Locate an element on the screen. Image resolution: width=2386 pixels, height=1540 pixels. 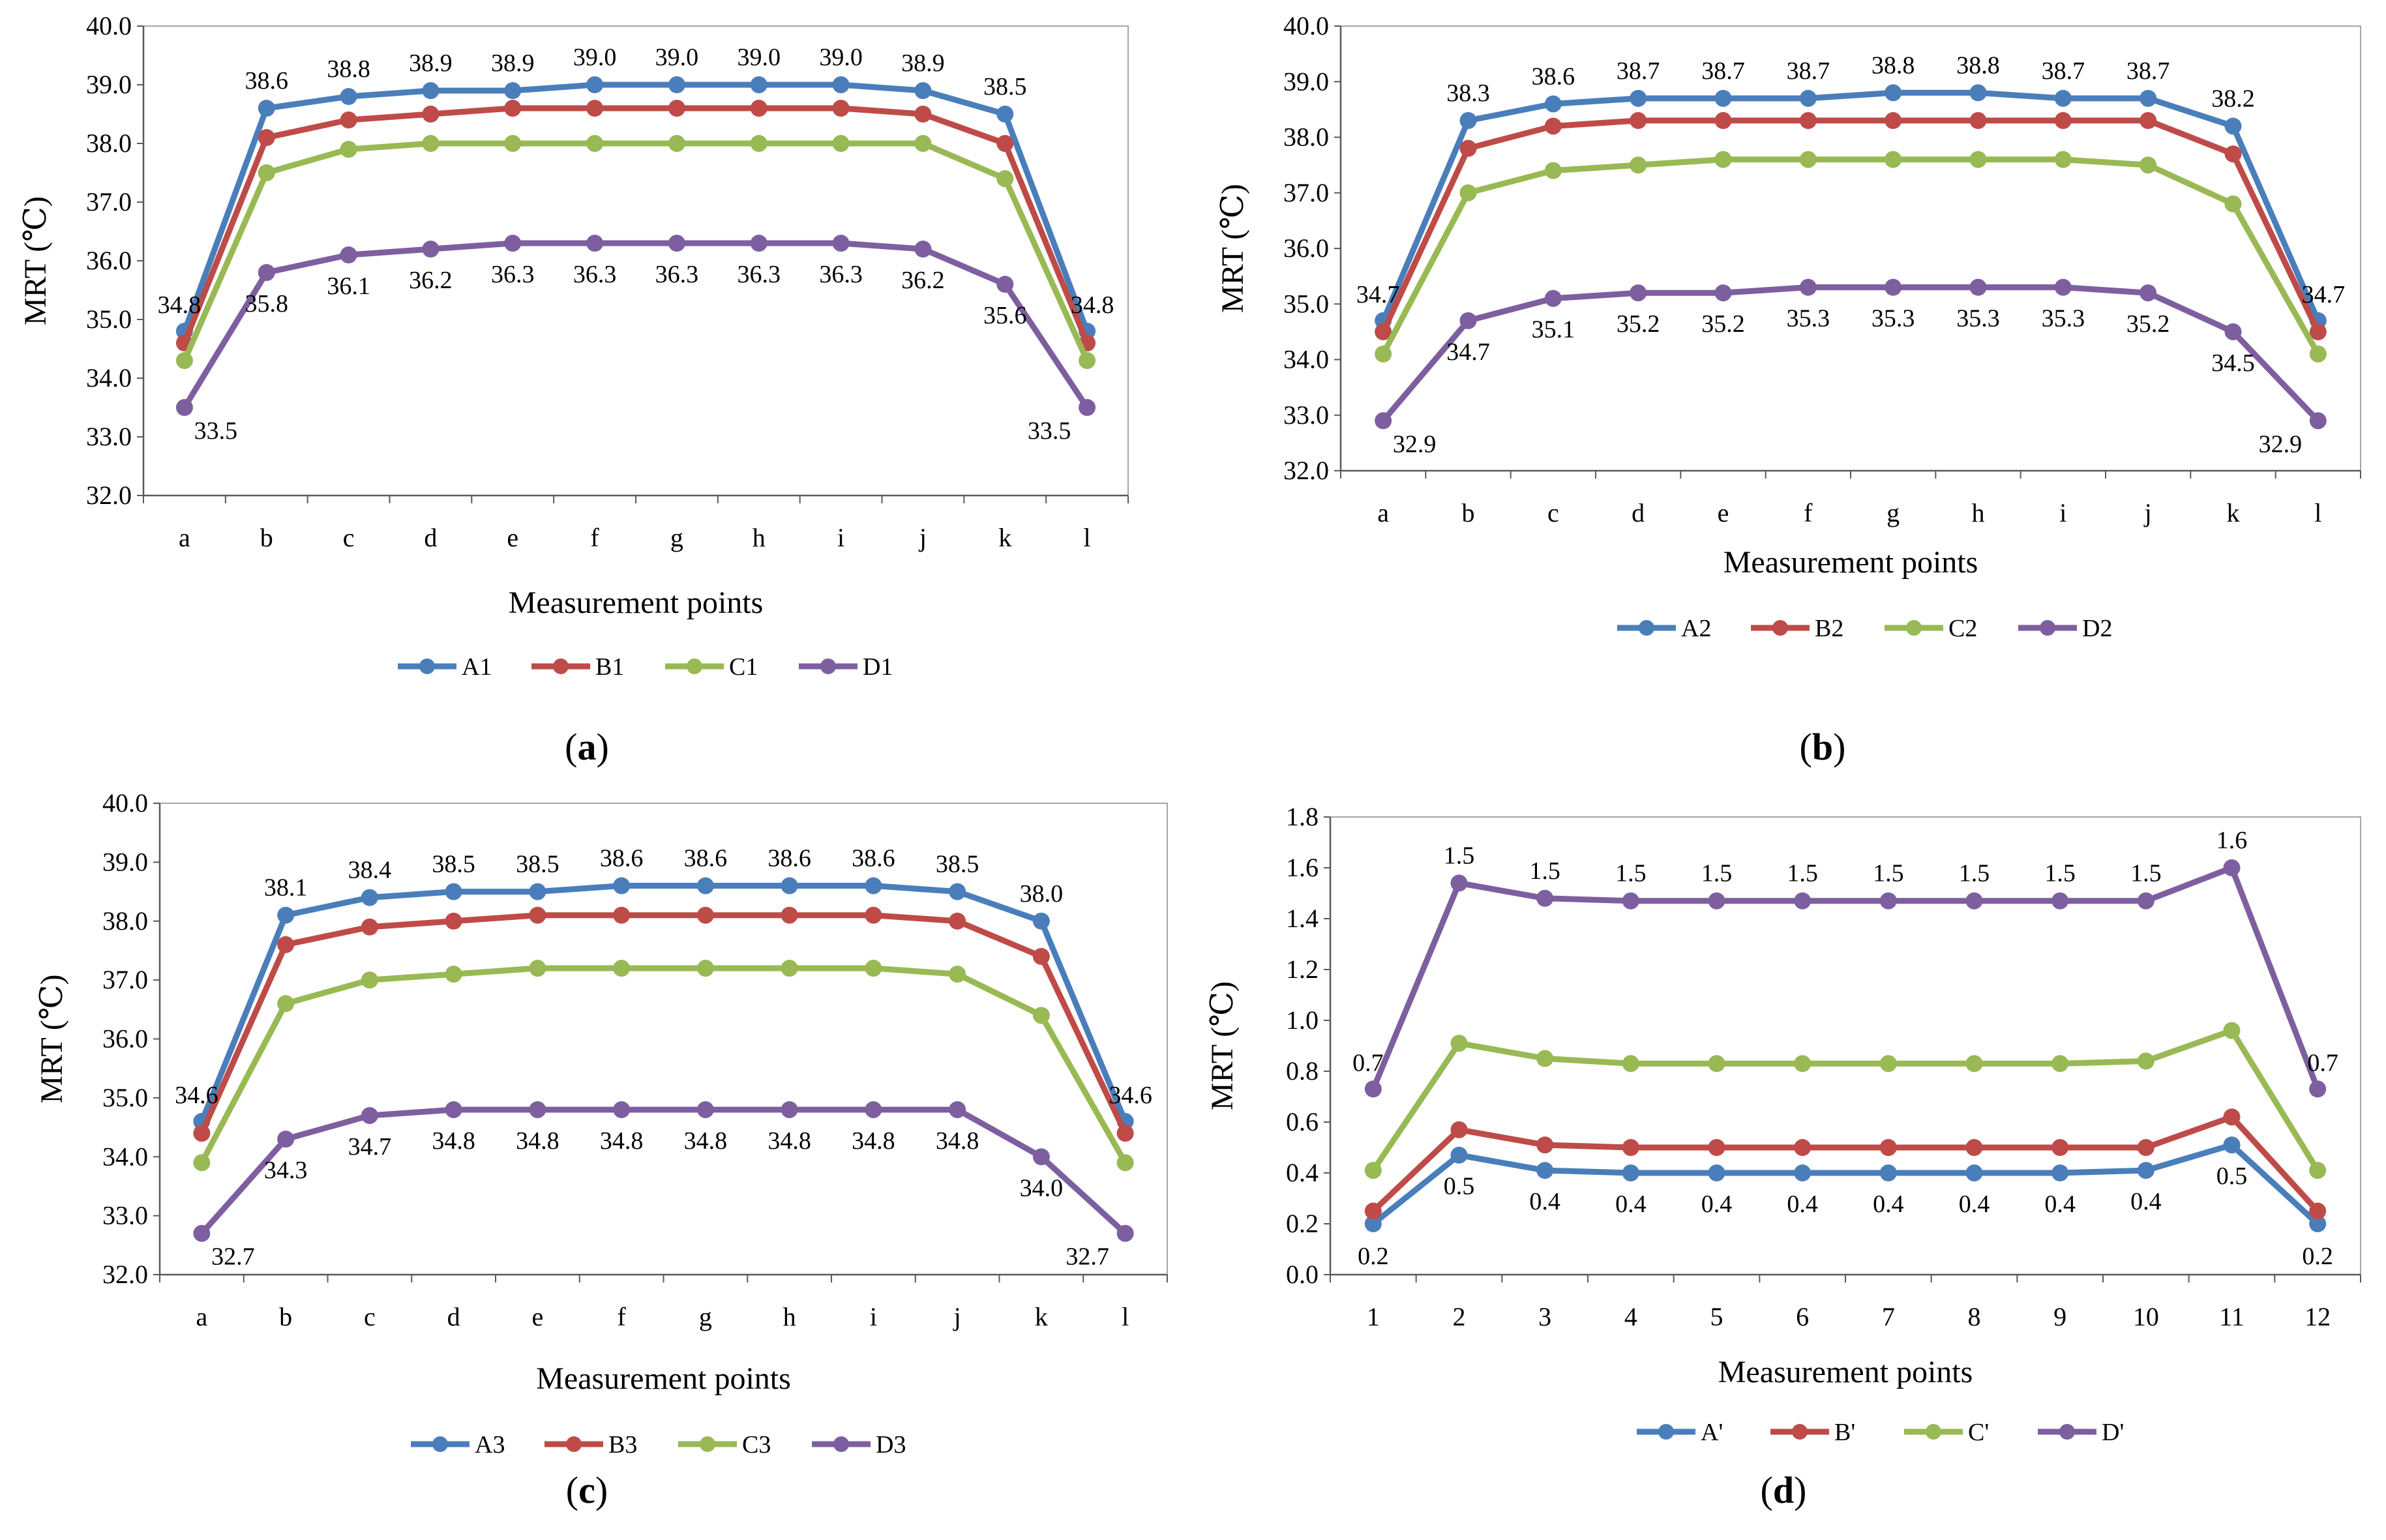
x-tick-label: j is located at coordinates (957, 1316).